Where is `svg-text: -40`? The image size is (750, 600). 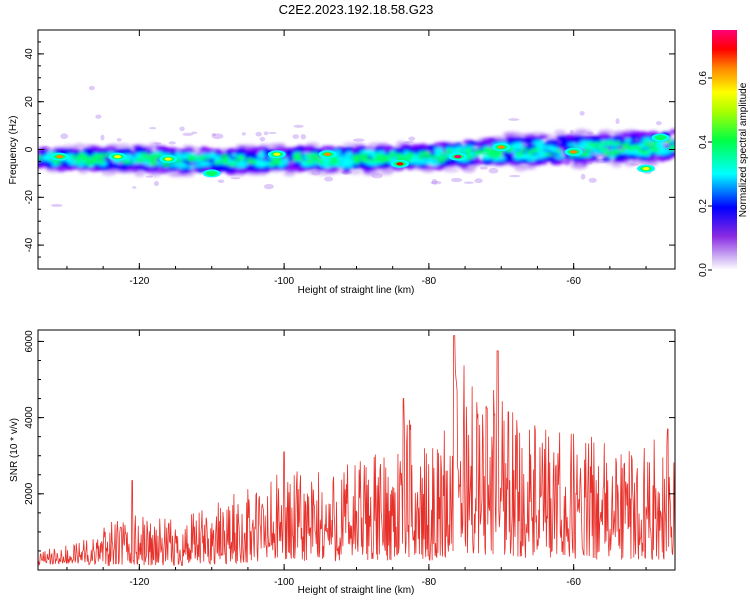 svg-text: -40 is located at coordinates (29, 244).